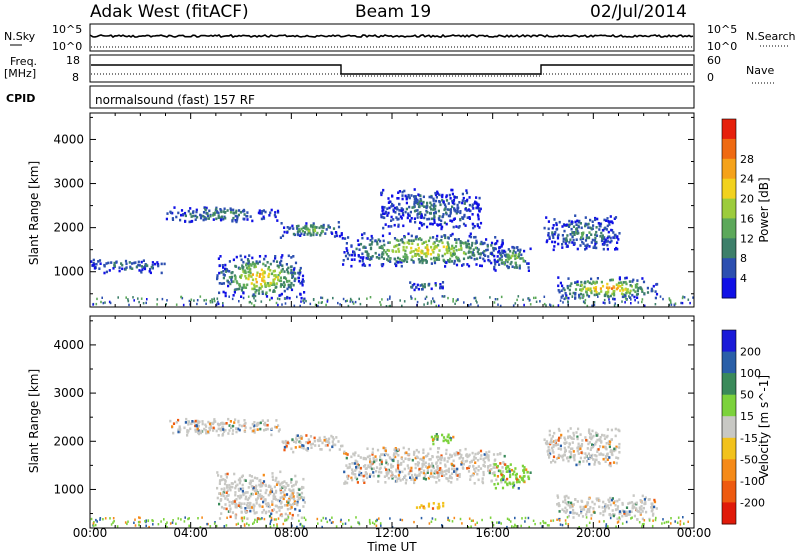  What do you see at coordinates (747, 416) in the screenshot?
I see `velocity-colorbar-tick: 15` at bounding box center [747, 416].